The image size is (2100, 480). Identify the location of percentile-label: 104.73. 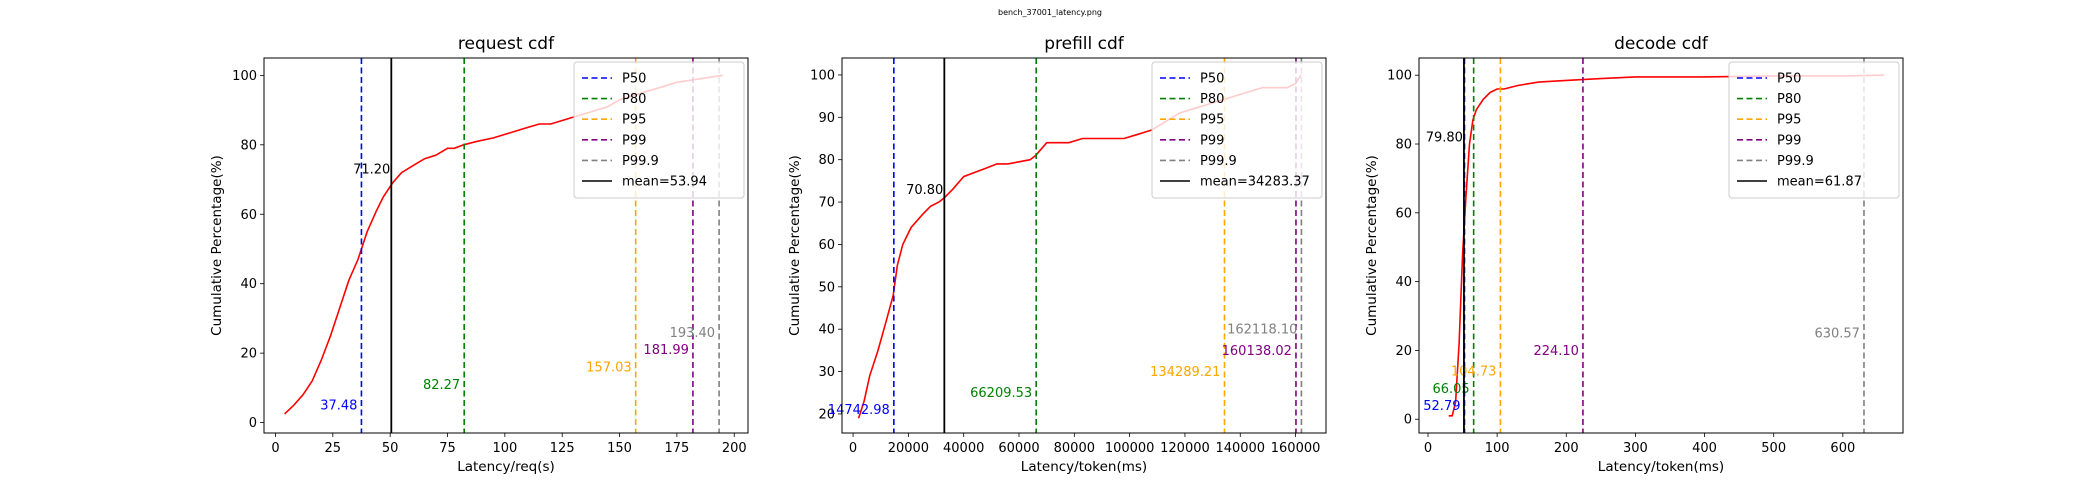
(1474, 372).